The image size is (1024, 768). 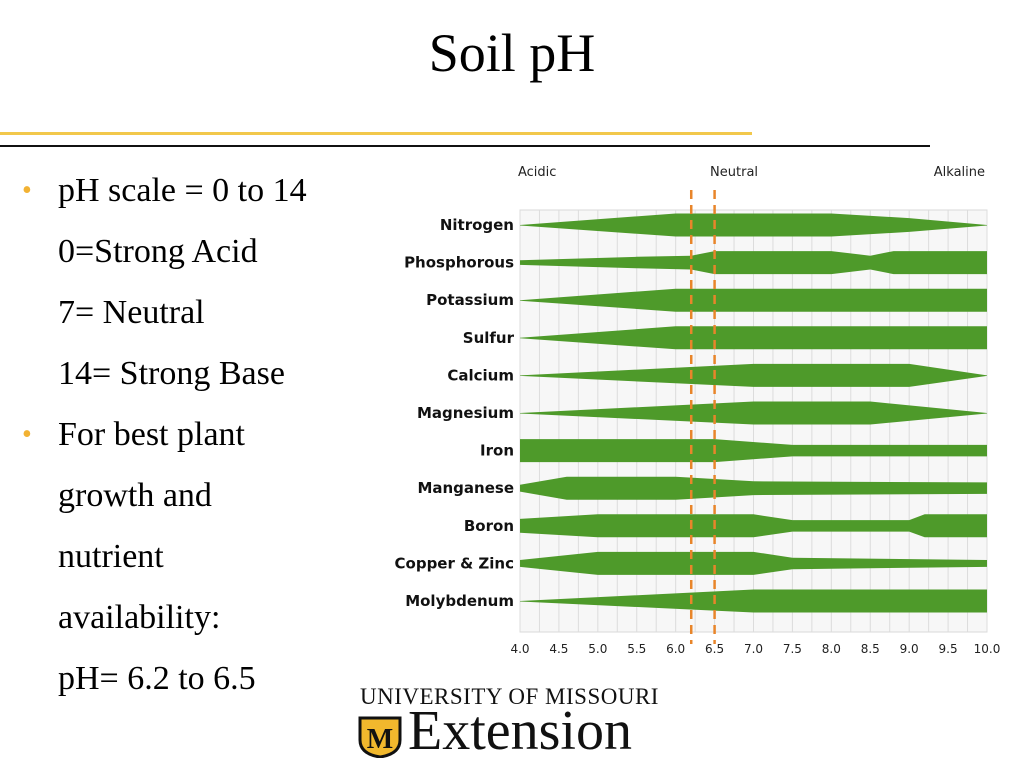 What do you see at coordinates (753, 413) in the screenshot?
I see `band-magnesium` at bounding box center [753, 413].